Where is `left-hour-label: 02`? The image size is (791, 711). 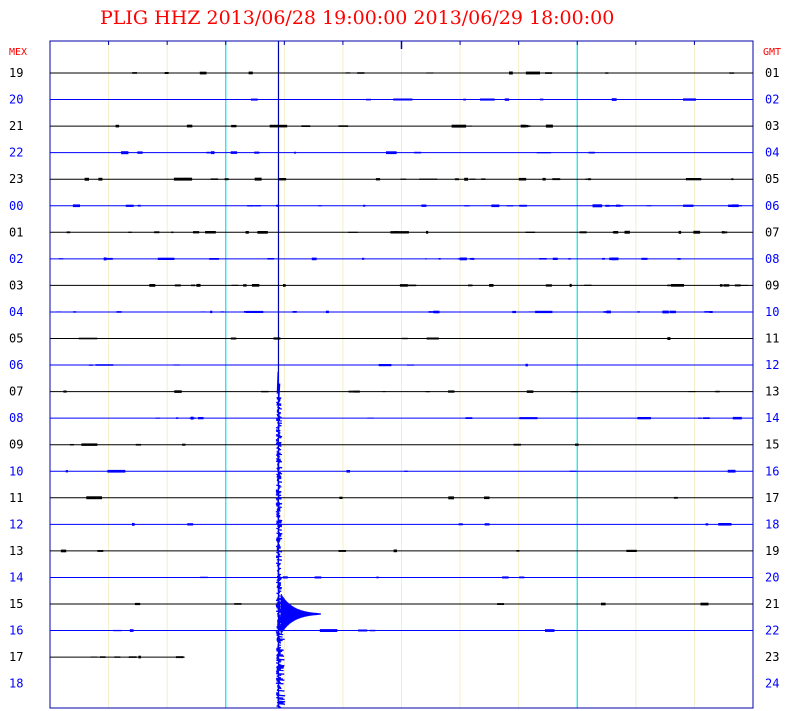 left-hour-label: 02 is located at coordinates (16, 259).